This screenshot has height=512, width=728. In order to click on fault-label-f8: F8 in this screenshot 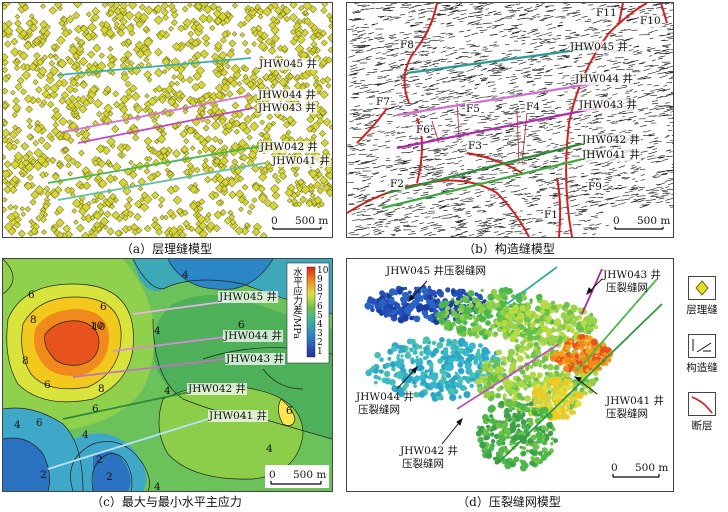, I will do `click(407, 45)`.